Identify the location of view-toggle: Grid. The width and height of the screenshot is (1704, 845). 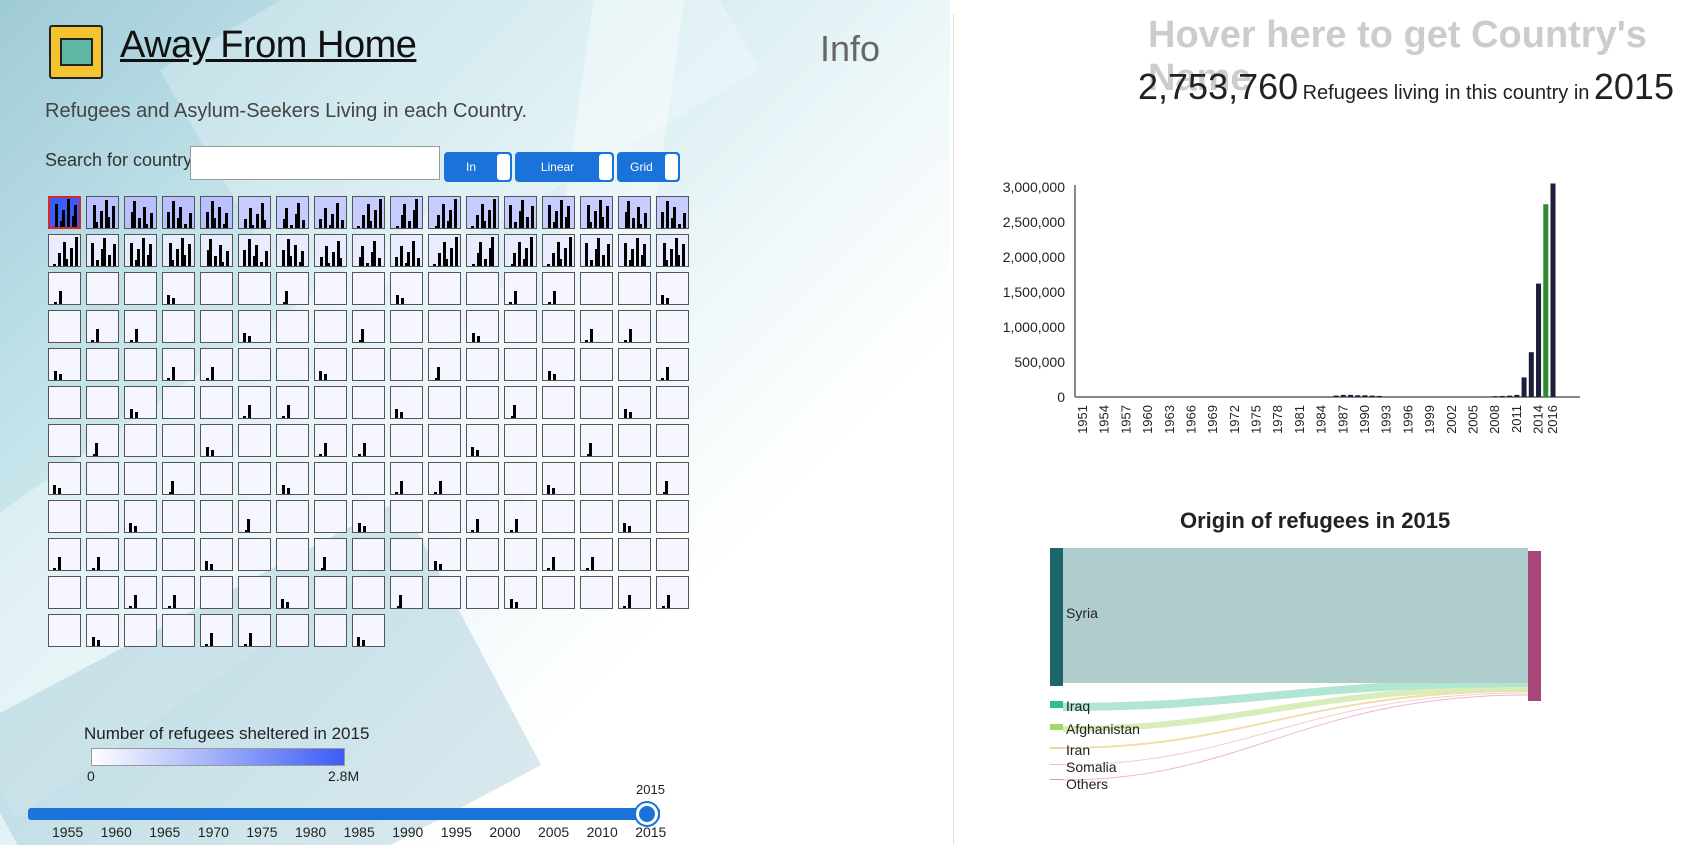
(648, 167).